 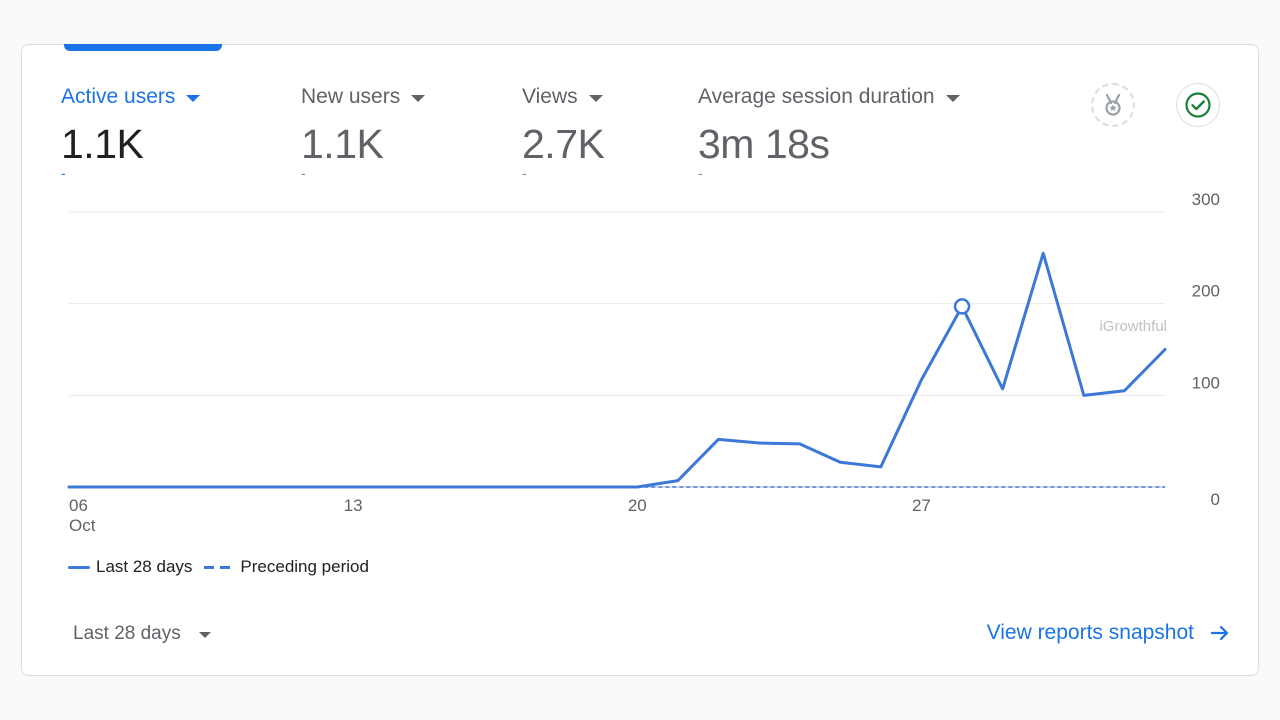 I want to click on metric-label-row: Views, so click(x=563, y=97).